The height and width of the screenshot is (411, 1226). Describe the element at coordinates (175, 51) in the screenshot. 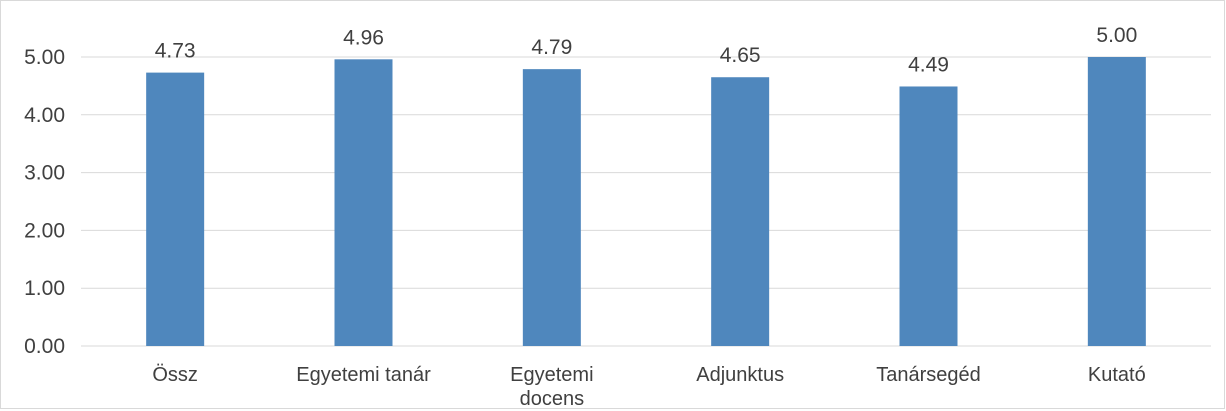

I see `data-label: 4.73` at that location.